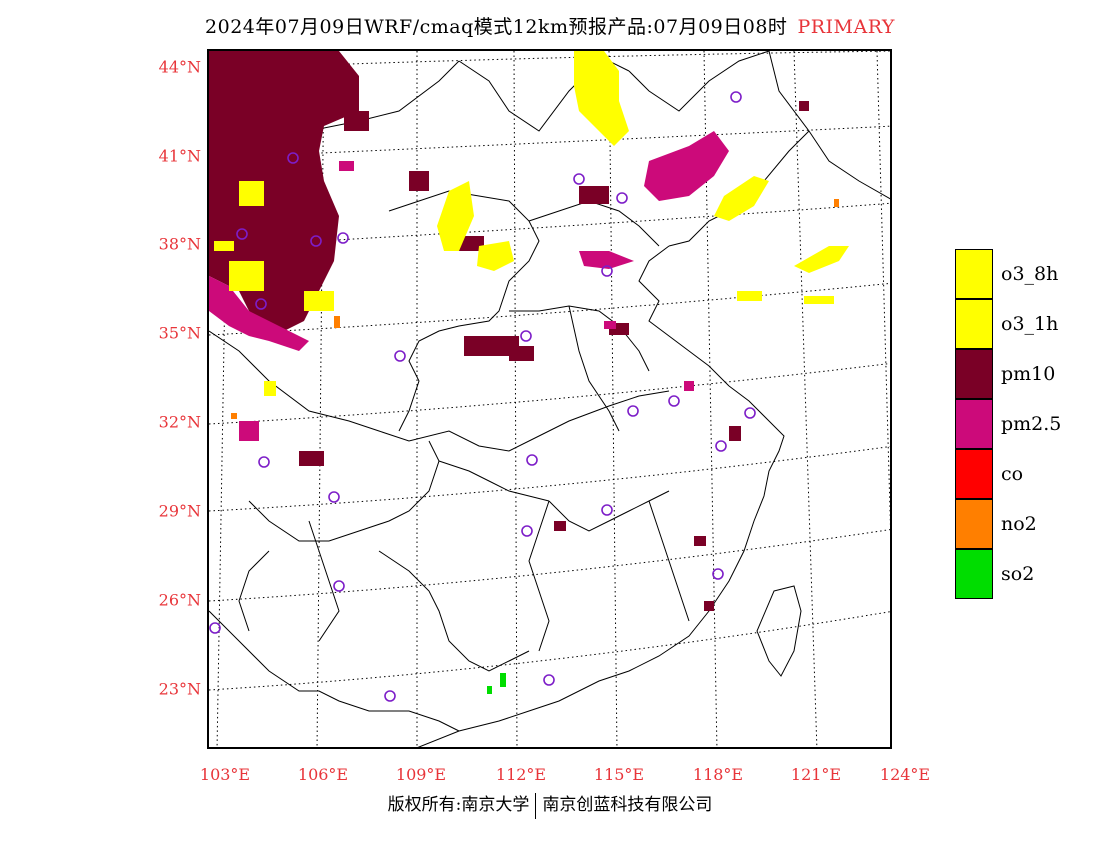 This screenshot has height=850, width=1100. Describe the element at coordinates (496, 683) in the screenshot. I see `so2-regions` at that location.